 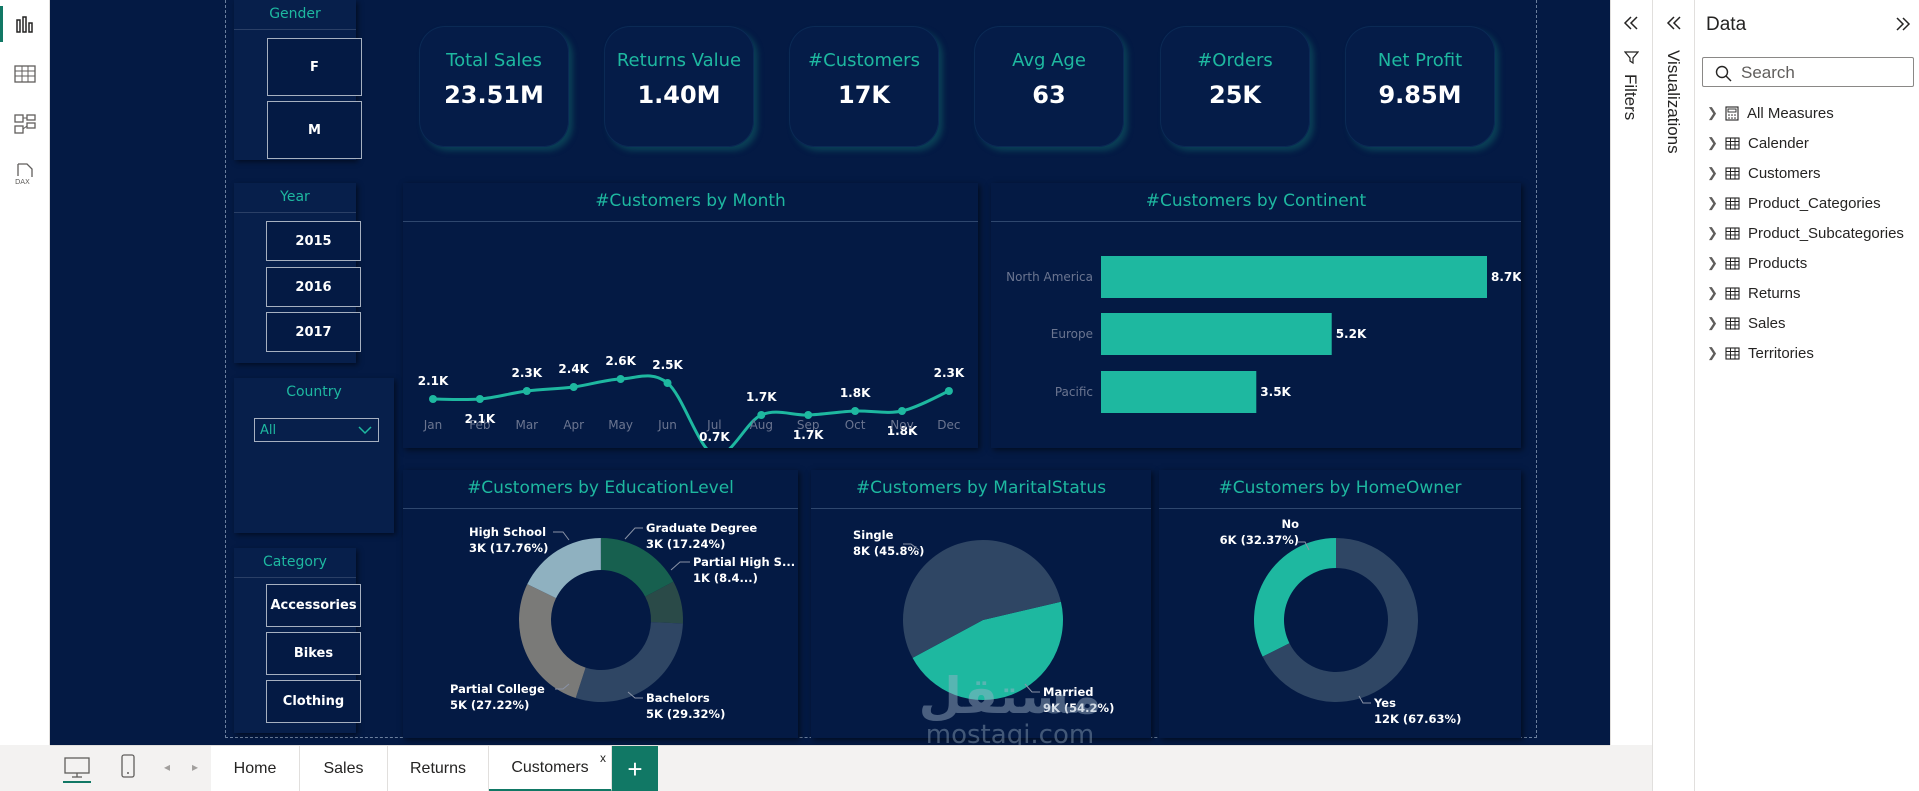 What do you see at coordinates (761, 425) in the screenshot?
I see `x-tick-label: Aug` at bounding box center [761, 425].